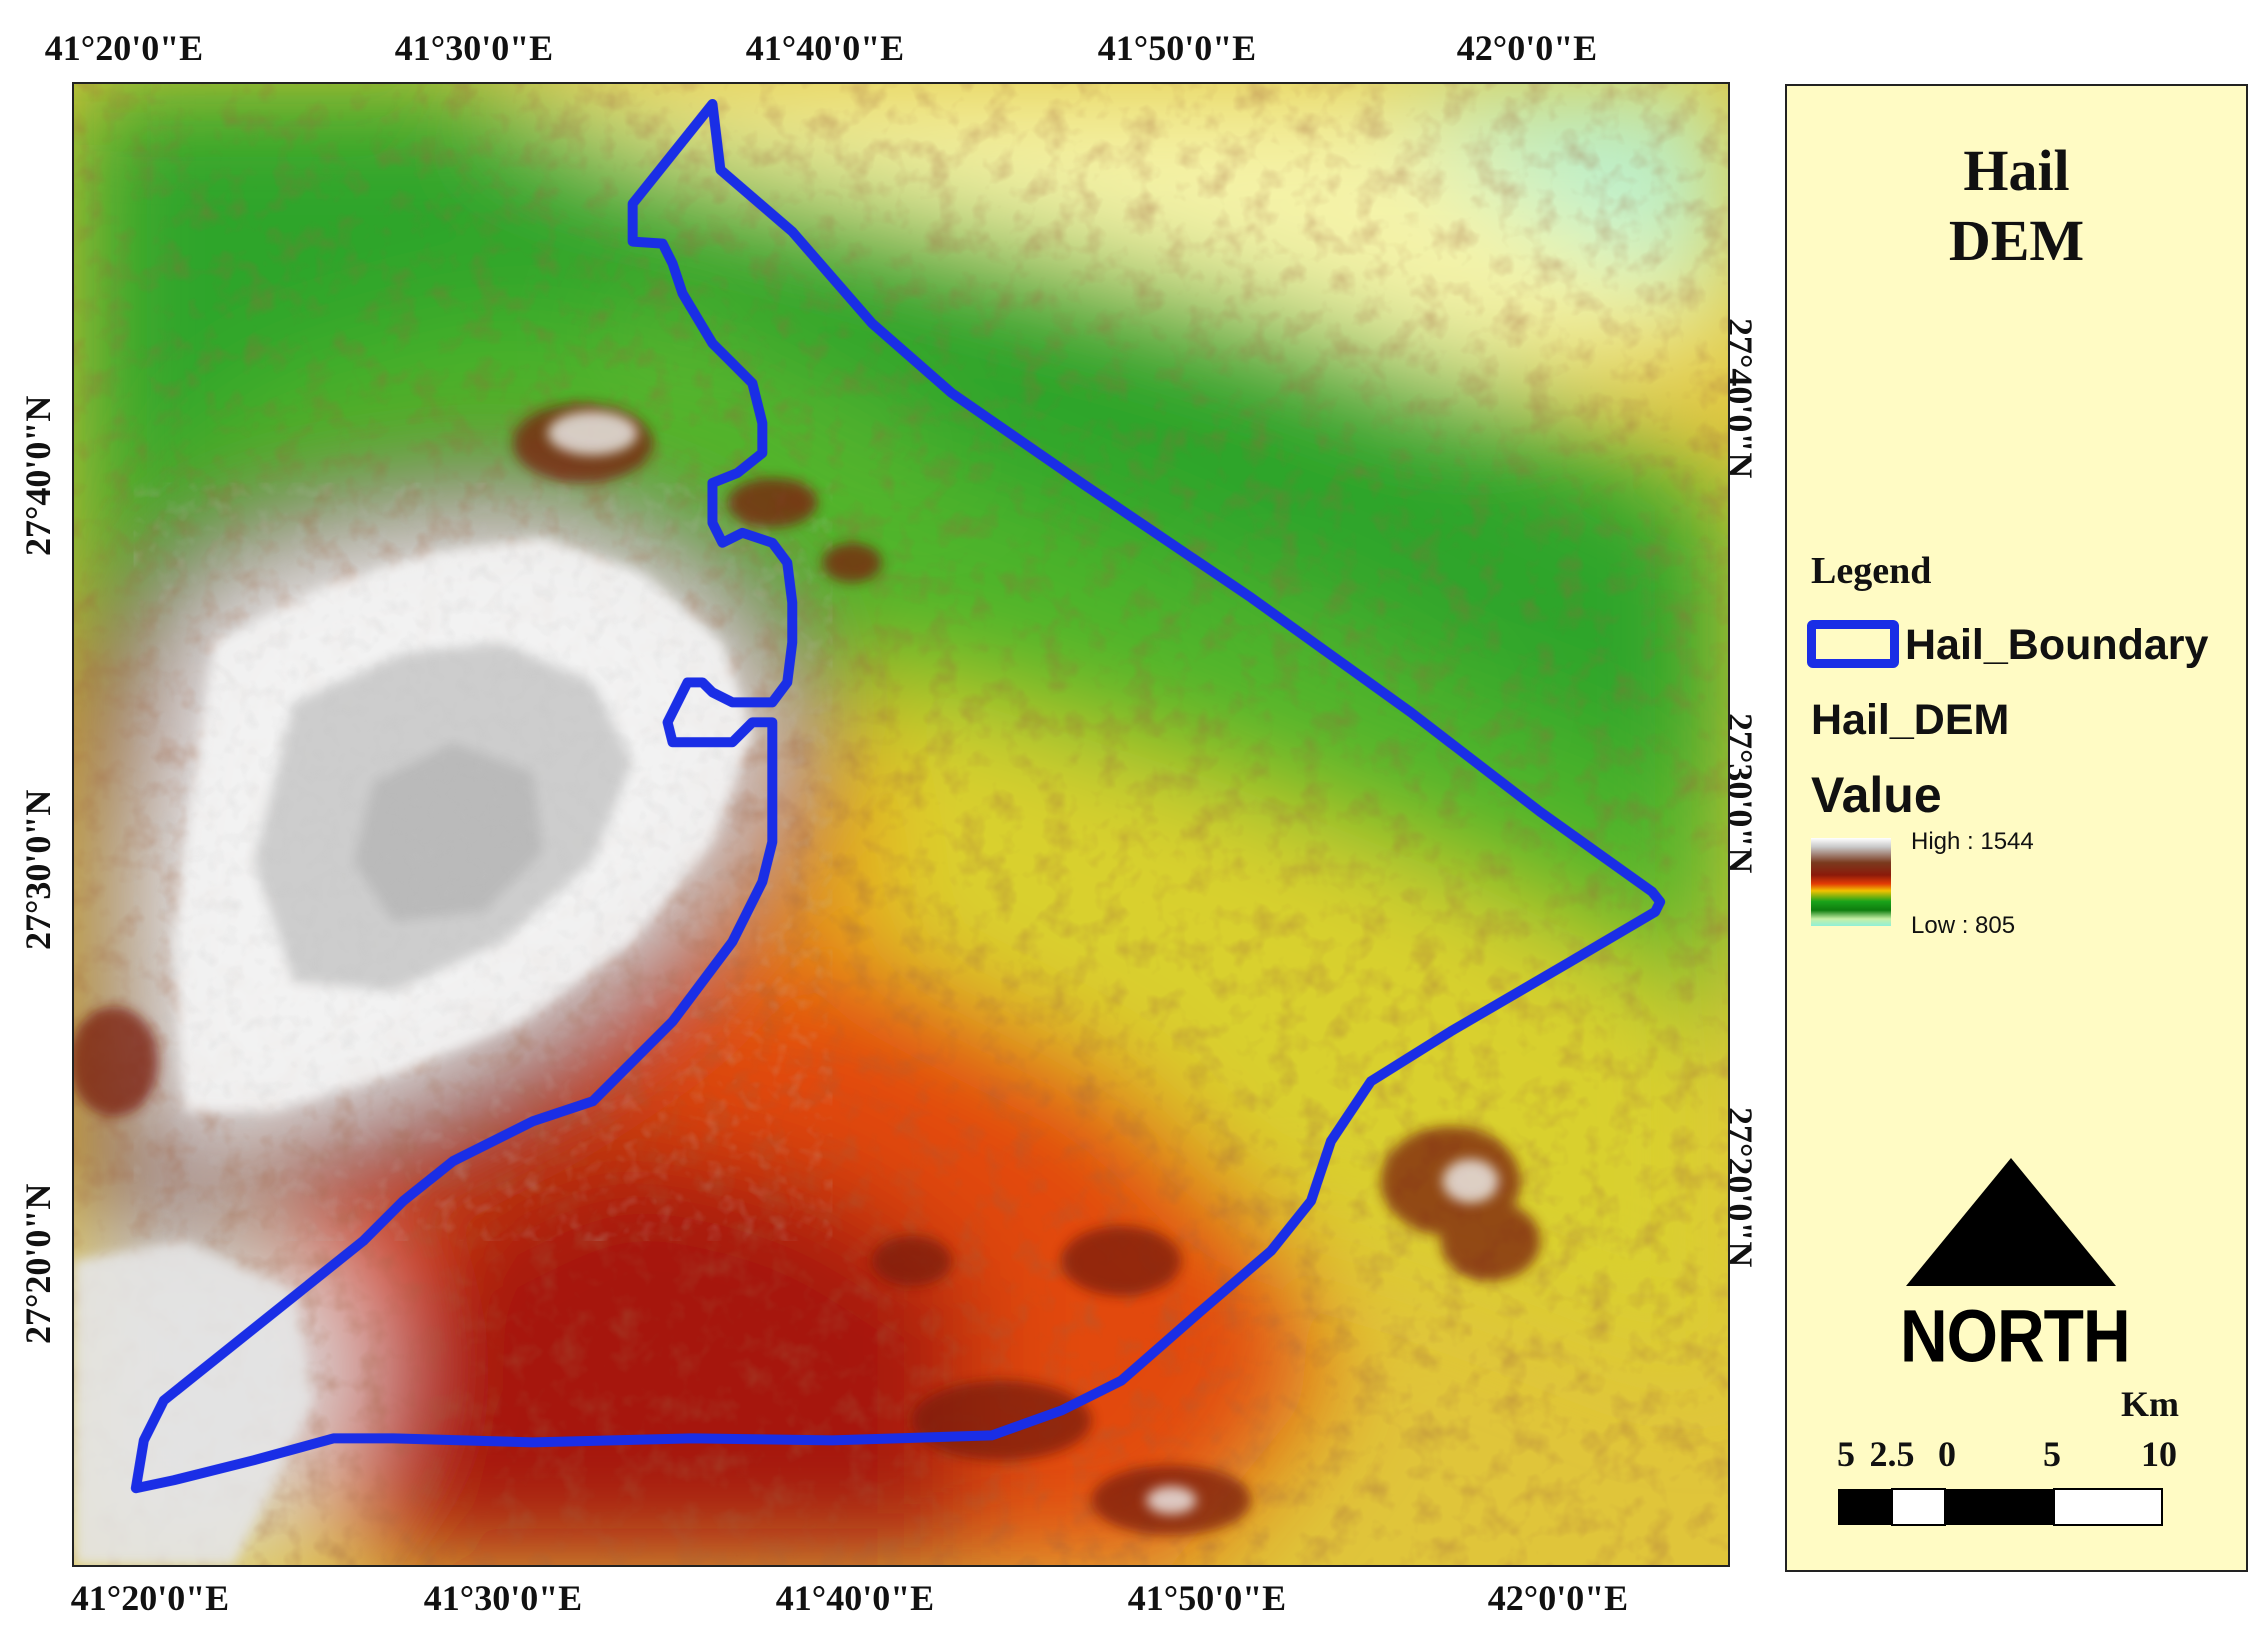 Image resolution: width=2253 pixels, height=1632 pixels. Describe the element at coordinates (1876, 795) in the screenshot. I see `value-label: Value` at that location.